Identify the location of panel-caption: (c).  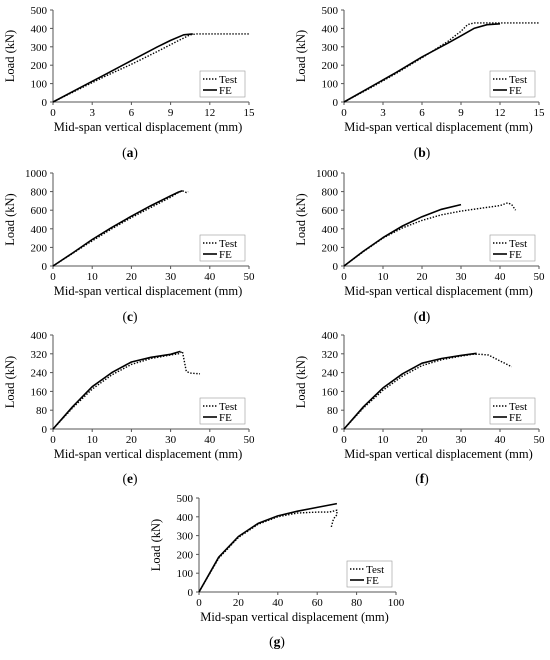
(130, 316).